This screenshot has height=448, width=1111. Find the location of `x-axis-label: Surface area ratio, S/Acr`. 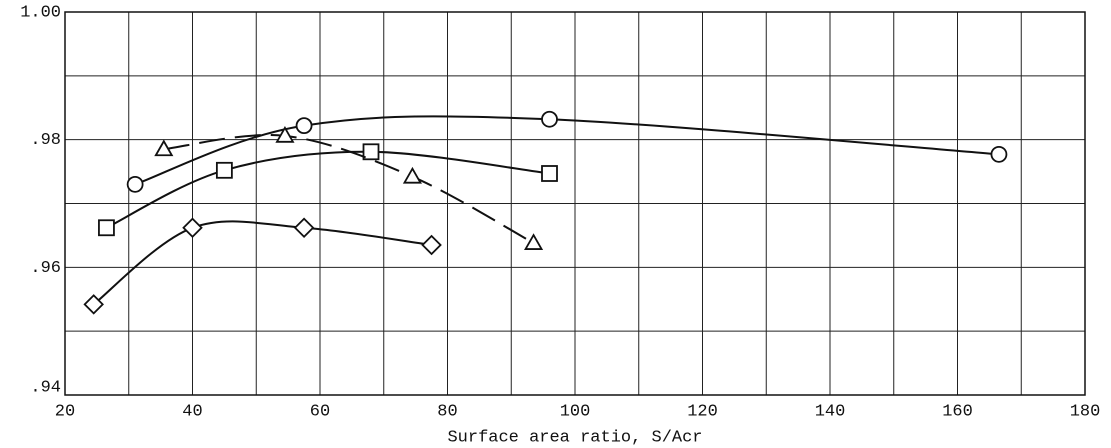

x-axis-label: Surface area ratio, S/Acr is located at coordinates (574, 437).